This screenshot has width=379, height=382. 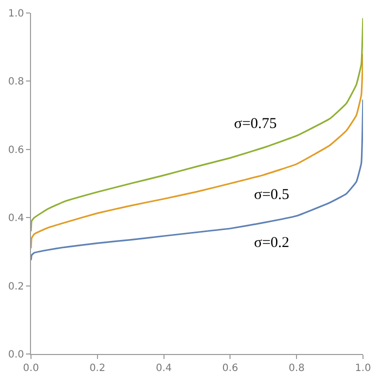 I want to click on series-label: σ=0.2, so click(x=272, y=243).